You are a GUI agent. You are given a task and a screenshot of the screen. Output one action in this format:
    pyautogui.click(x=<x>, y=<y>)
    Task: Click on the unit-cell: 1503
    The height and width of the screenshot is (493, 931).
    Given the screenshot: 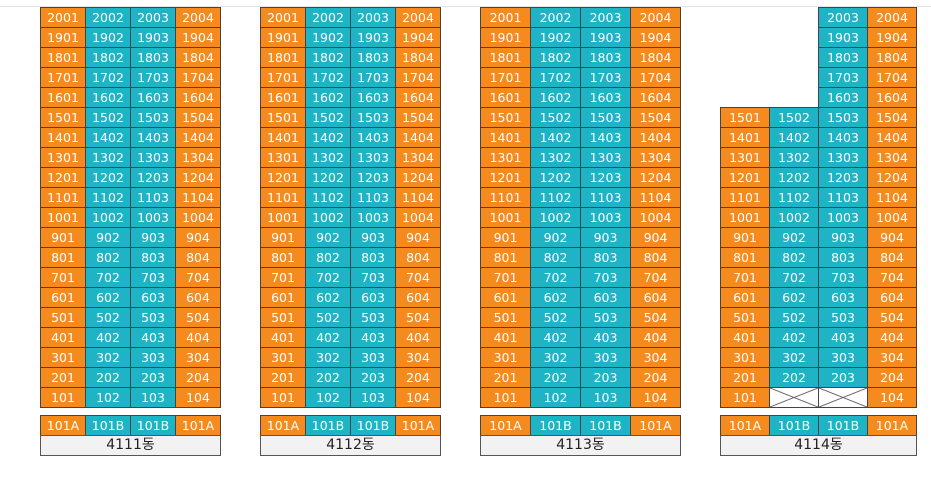 What is the action you would take?
    pyautogui.click(x=605, y=117)
    